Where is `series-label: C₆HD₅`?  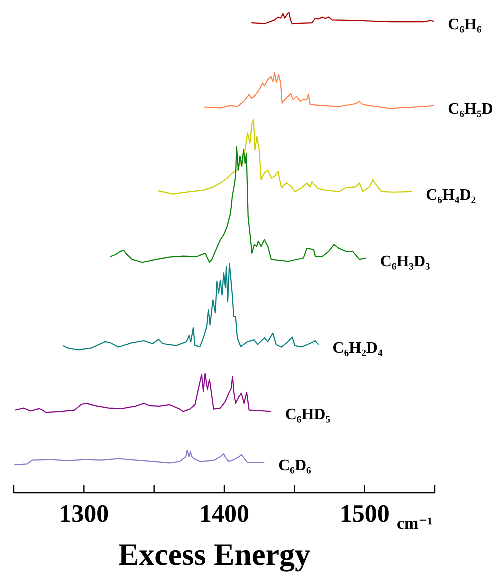 series-label: C₆HD₅ is located at coordinates (308, 415).